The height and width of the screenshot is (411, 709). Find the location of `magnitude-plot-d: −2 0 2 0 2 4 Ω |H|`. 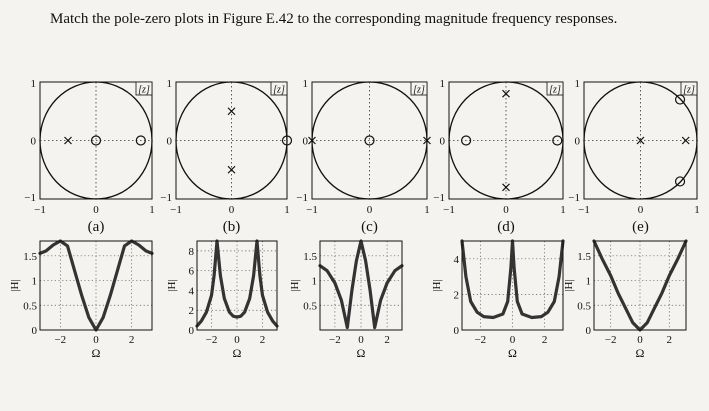

magnitude-plot-d: −2 0 2 0 2 4 Ω |H| is located at coordinates (498, 299).